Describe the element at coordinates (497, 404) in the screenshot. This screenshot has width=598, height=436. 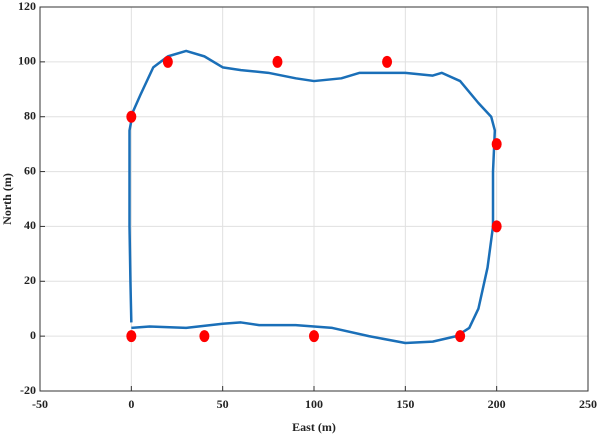
I see `x-tick-label: 200` at that location.